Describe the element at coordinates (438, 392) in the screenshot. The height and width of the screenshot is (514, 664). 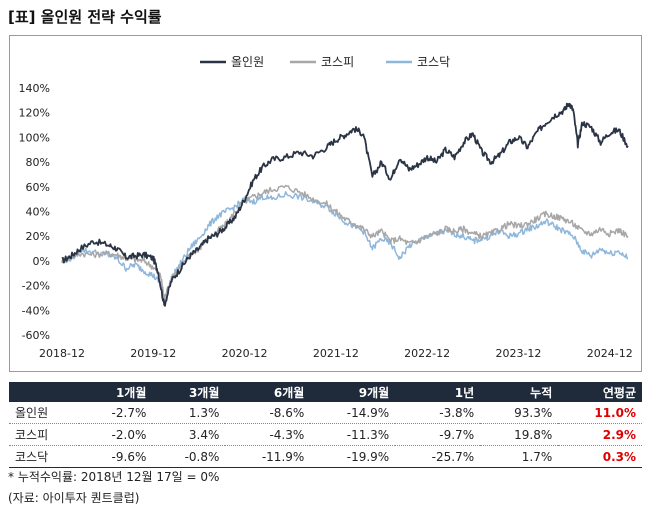
I see `header-1y: 1년` at that location.